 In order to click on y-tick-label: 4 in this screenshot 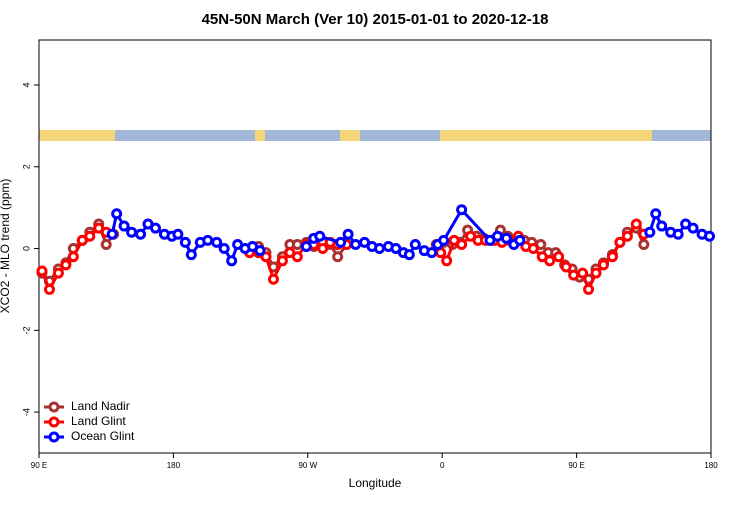, I will do `click(26, 84)`.